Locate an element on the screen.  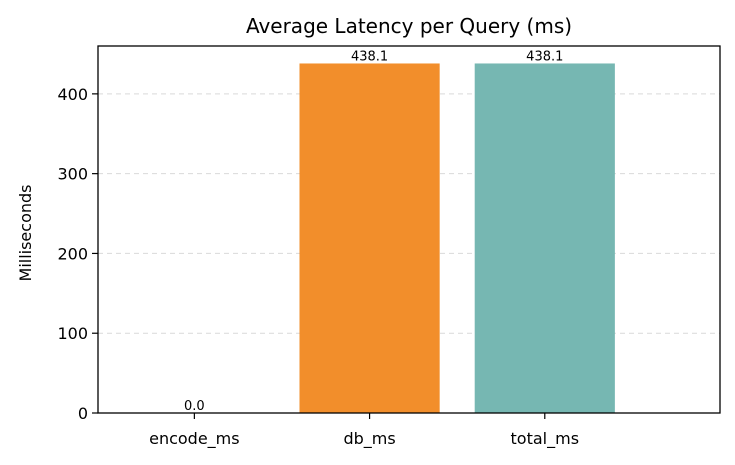
bar-db_ms is located at coordinates (369, 238).